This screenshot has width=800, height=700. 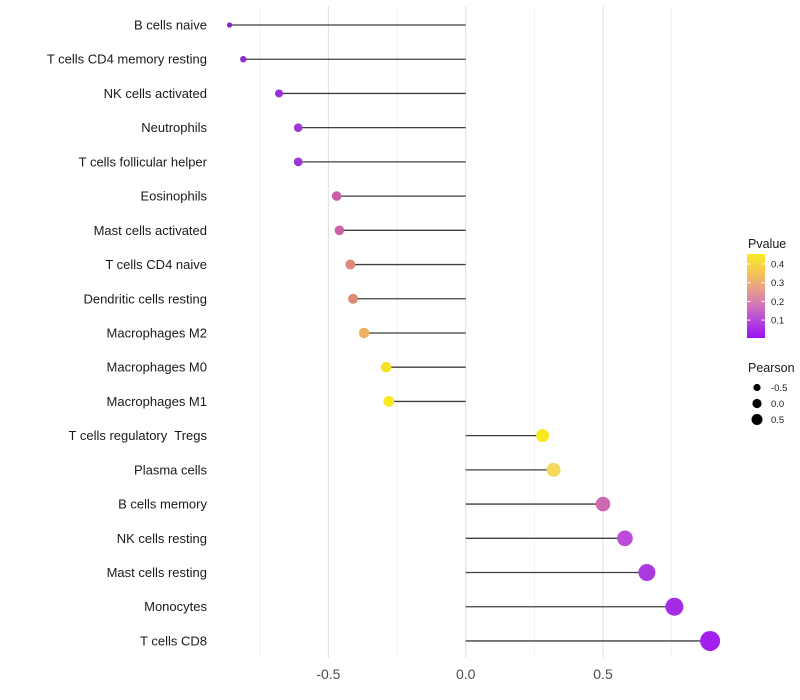 I want to click on pvalue-legend-tick-label: 0.1, so click(x=777, y=321).